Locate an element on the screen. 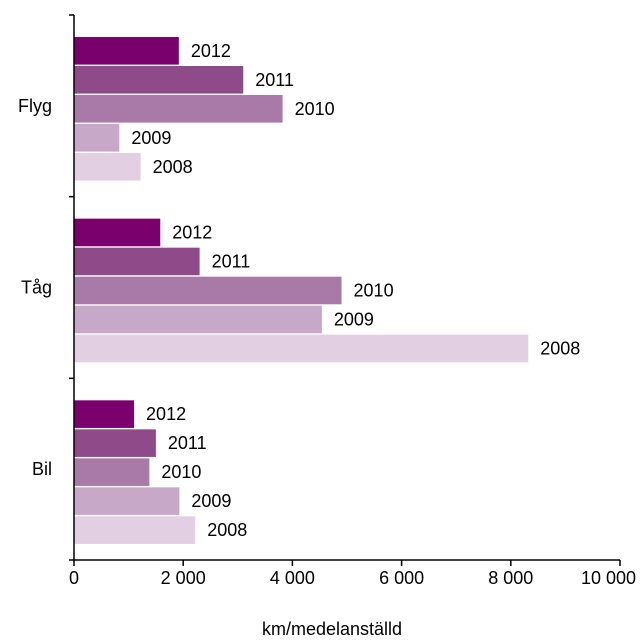 The width and height of the screenshot is (643, 644). category-labels-group: Flyg Tåg Bil is located at coordinates (35, 287).